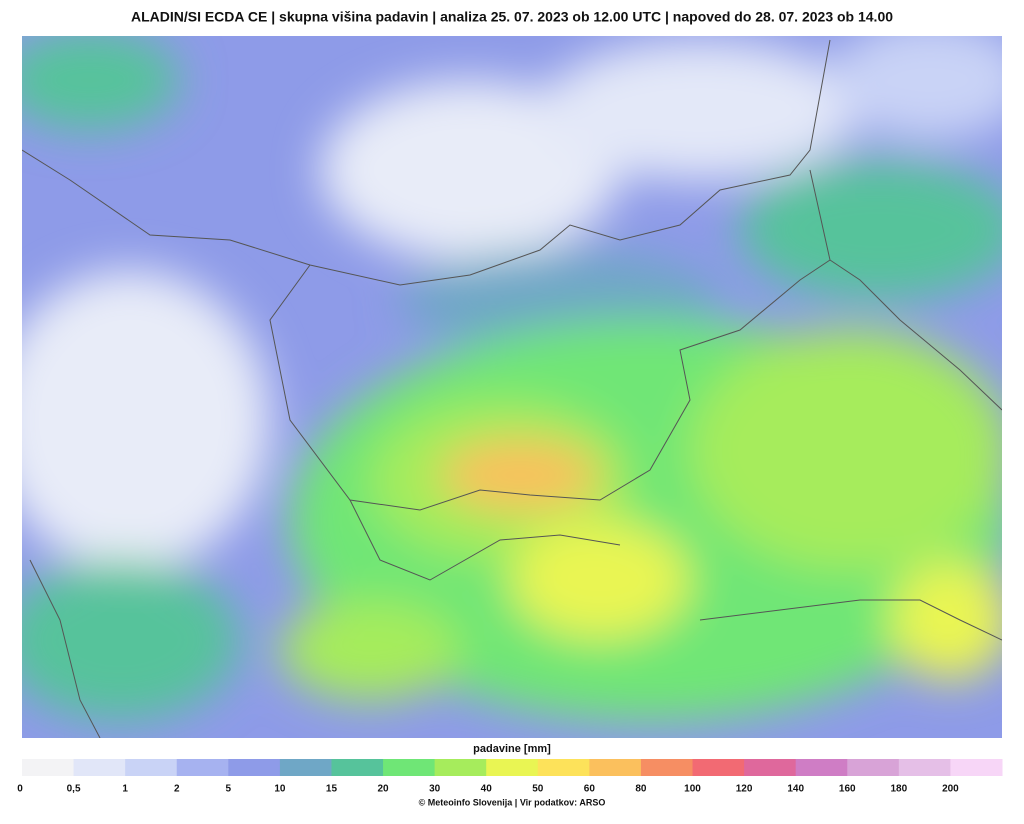 The image size is (1024, 824). Describe the element at coordinates (332, 789) in the screenshot. I see `legend-label: 15` at that location.